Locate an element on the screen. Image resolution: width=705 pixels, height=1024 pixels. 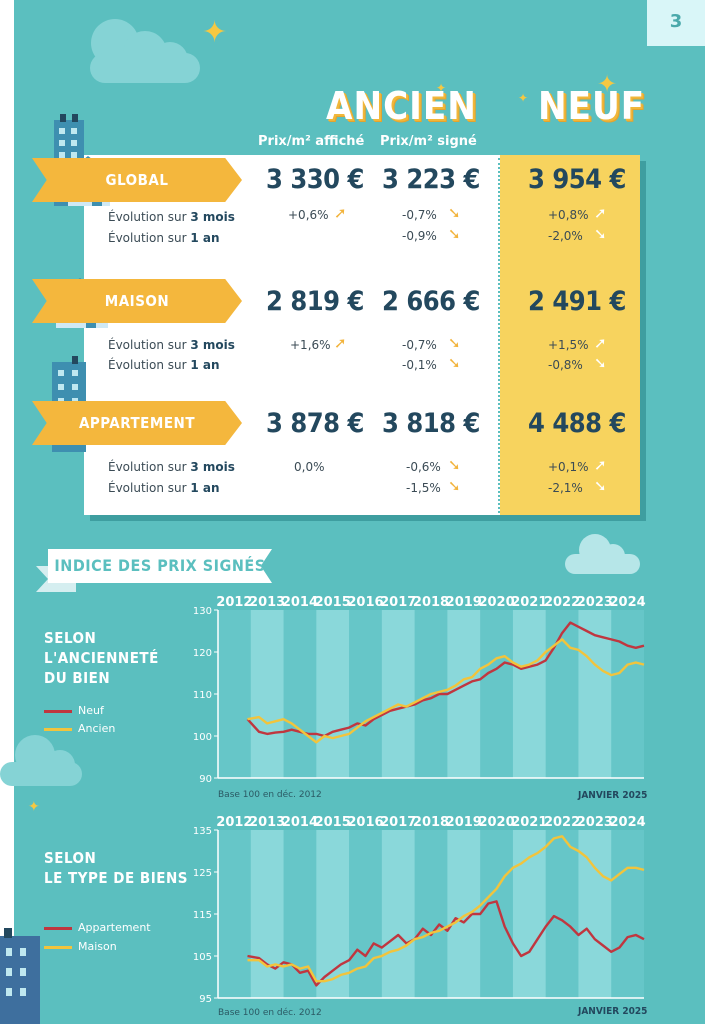
y-tick-label: 95 is located at coordinates (205, 999).